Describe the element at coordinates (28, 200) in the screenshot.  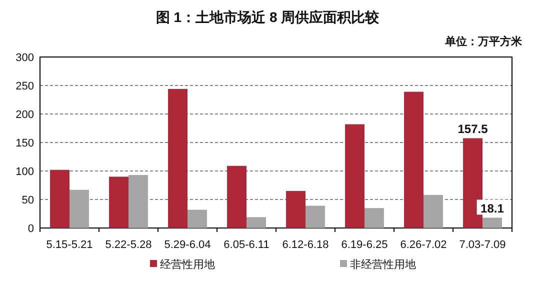
I see `y-tick-label: 50` at that location.